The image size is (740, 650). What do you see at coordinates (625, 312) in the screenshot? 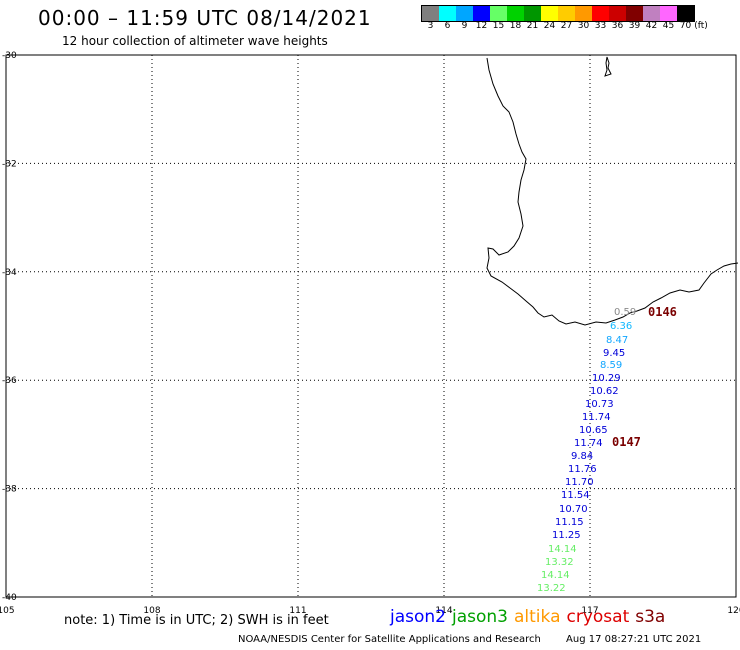
I see `wave-height-value: 0.59` at bounding box center [625, 312].